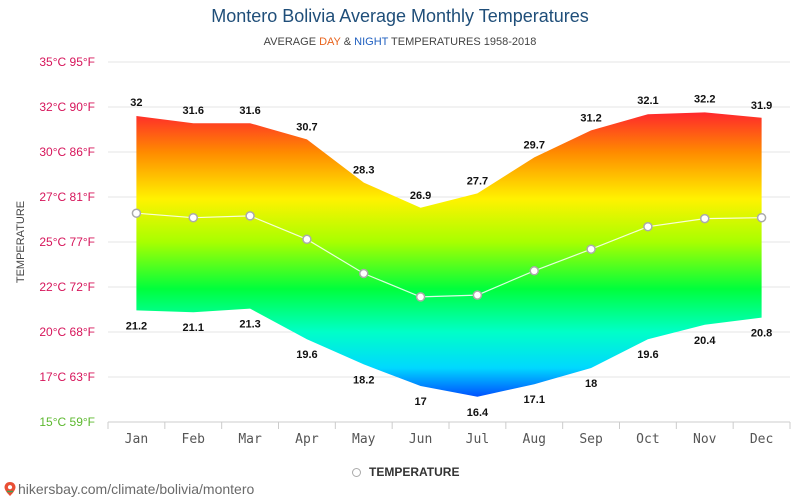  I want to click on day-value-label: 31.2, so click(590, 118).